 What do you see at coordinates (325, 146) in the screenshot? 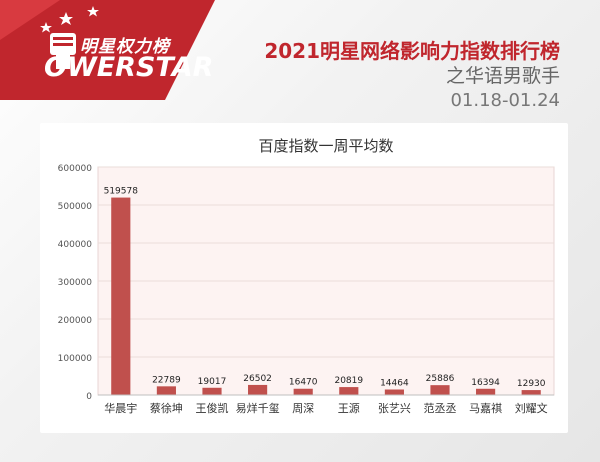
I see `chart-title: 百度指数一周平均数` at bounding box center [325, 146].